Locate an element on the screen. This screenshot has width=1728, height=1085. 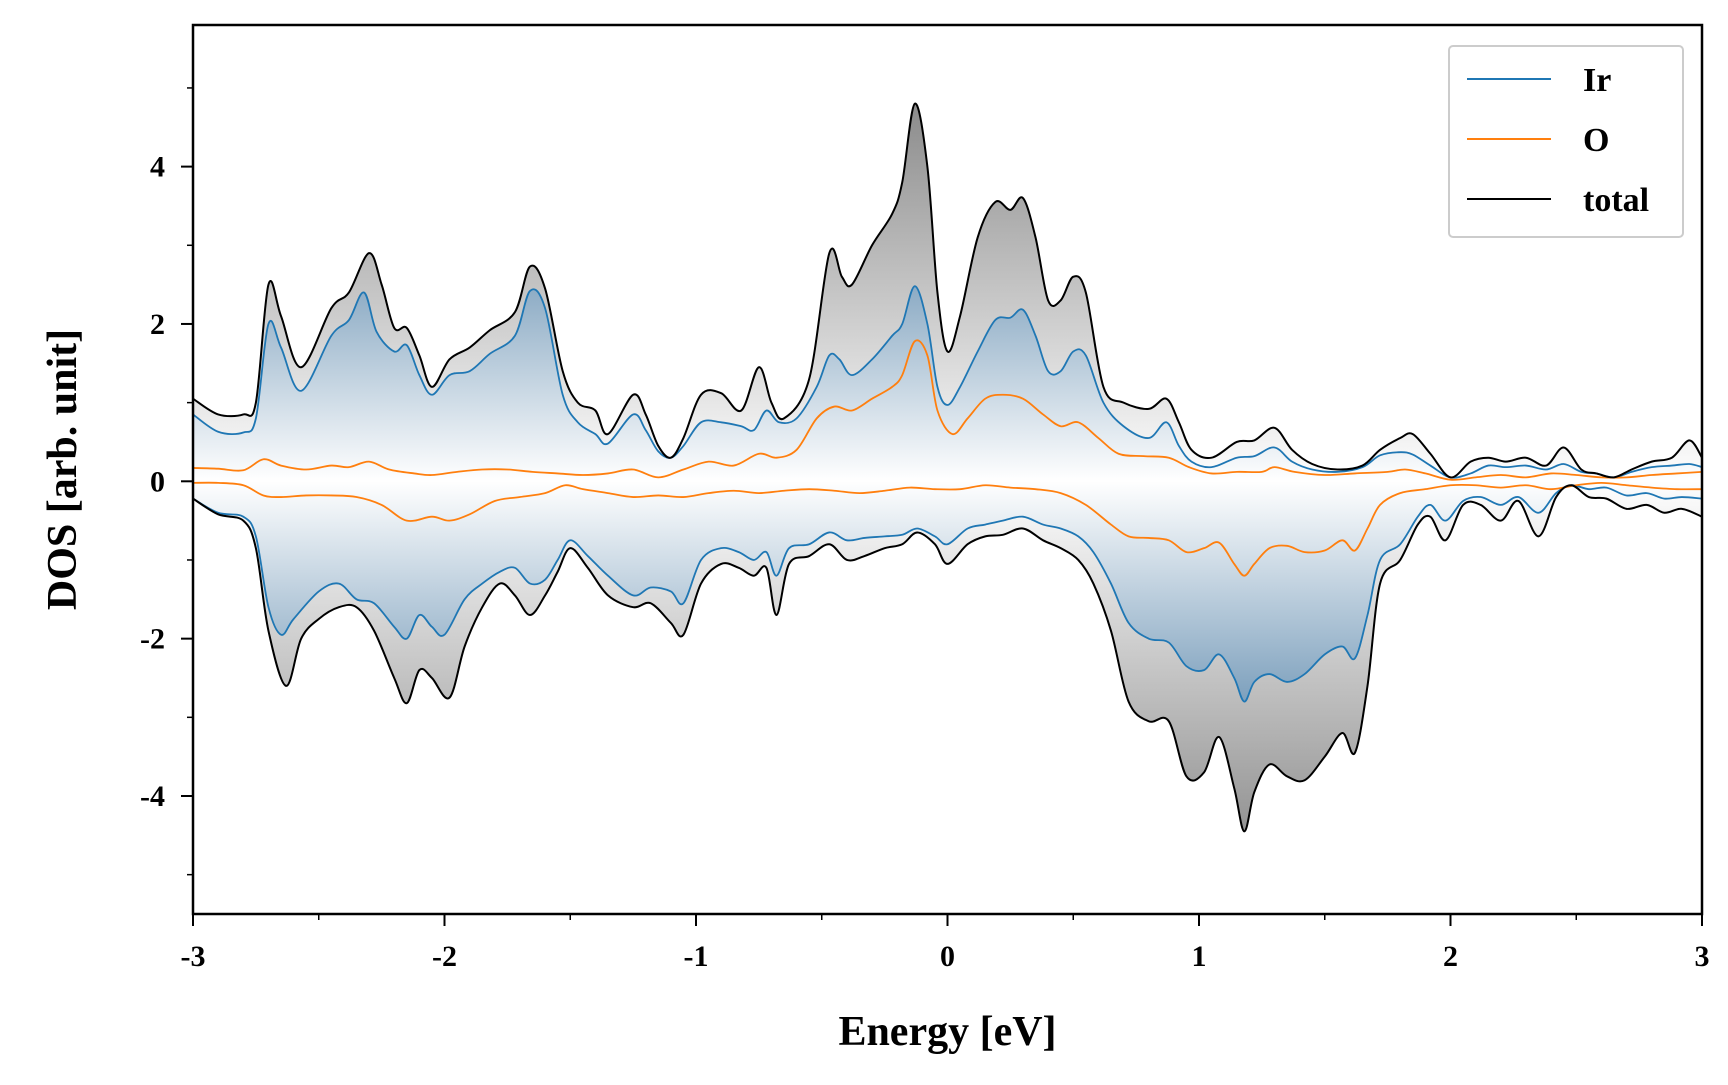
line-o-spin-up is located at coordinates (947, 410).